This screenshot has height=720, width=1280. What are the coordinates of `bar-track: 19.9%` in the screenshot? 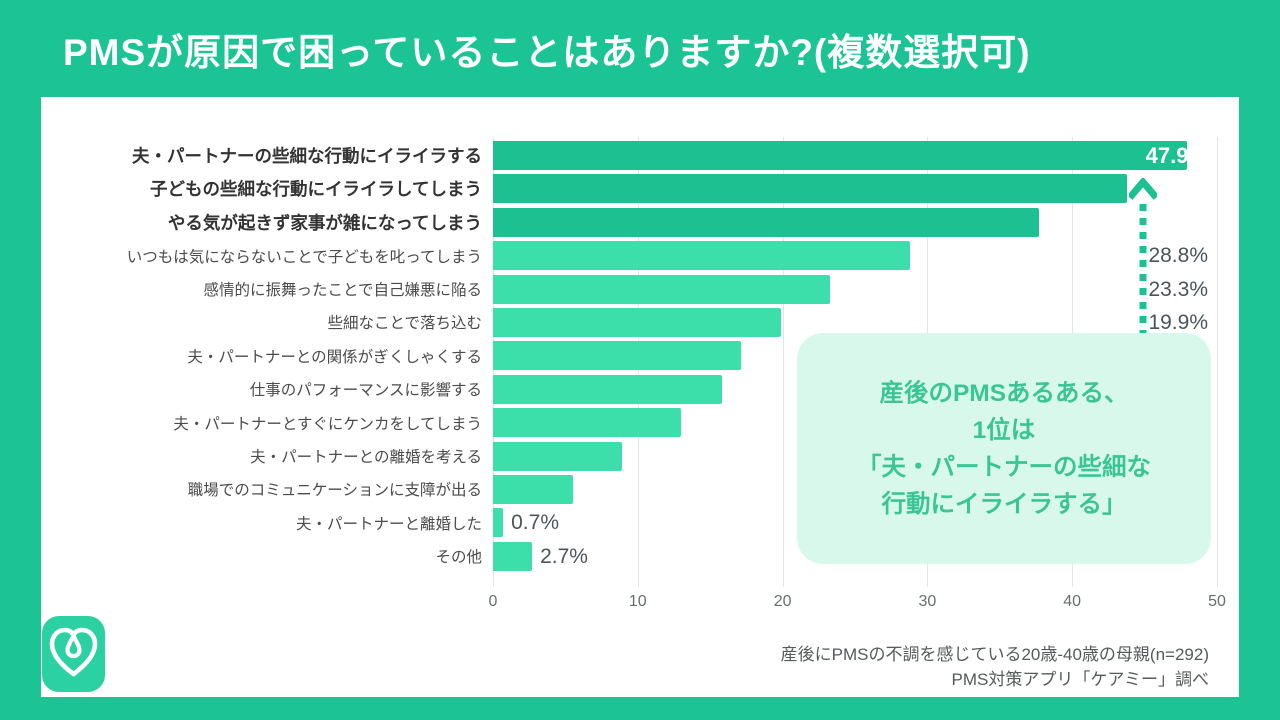 It's located at (855, 322).